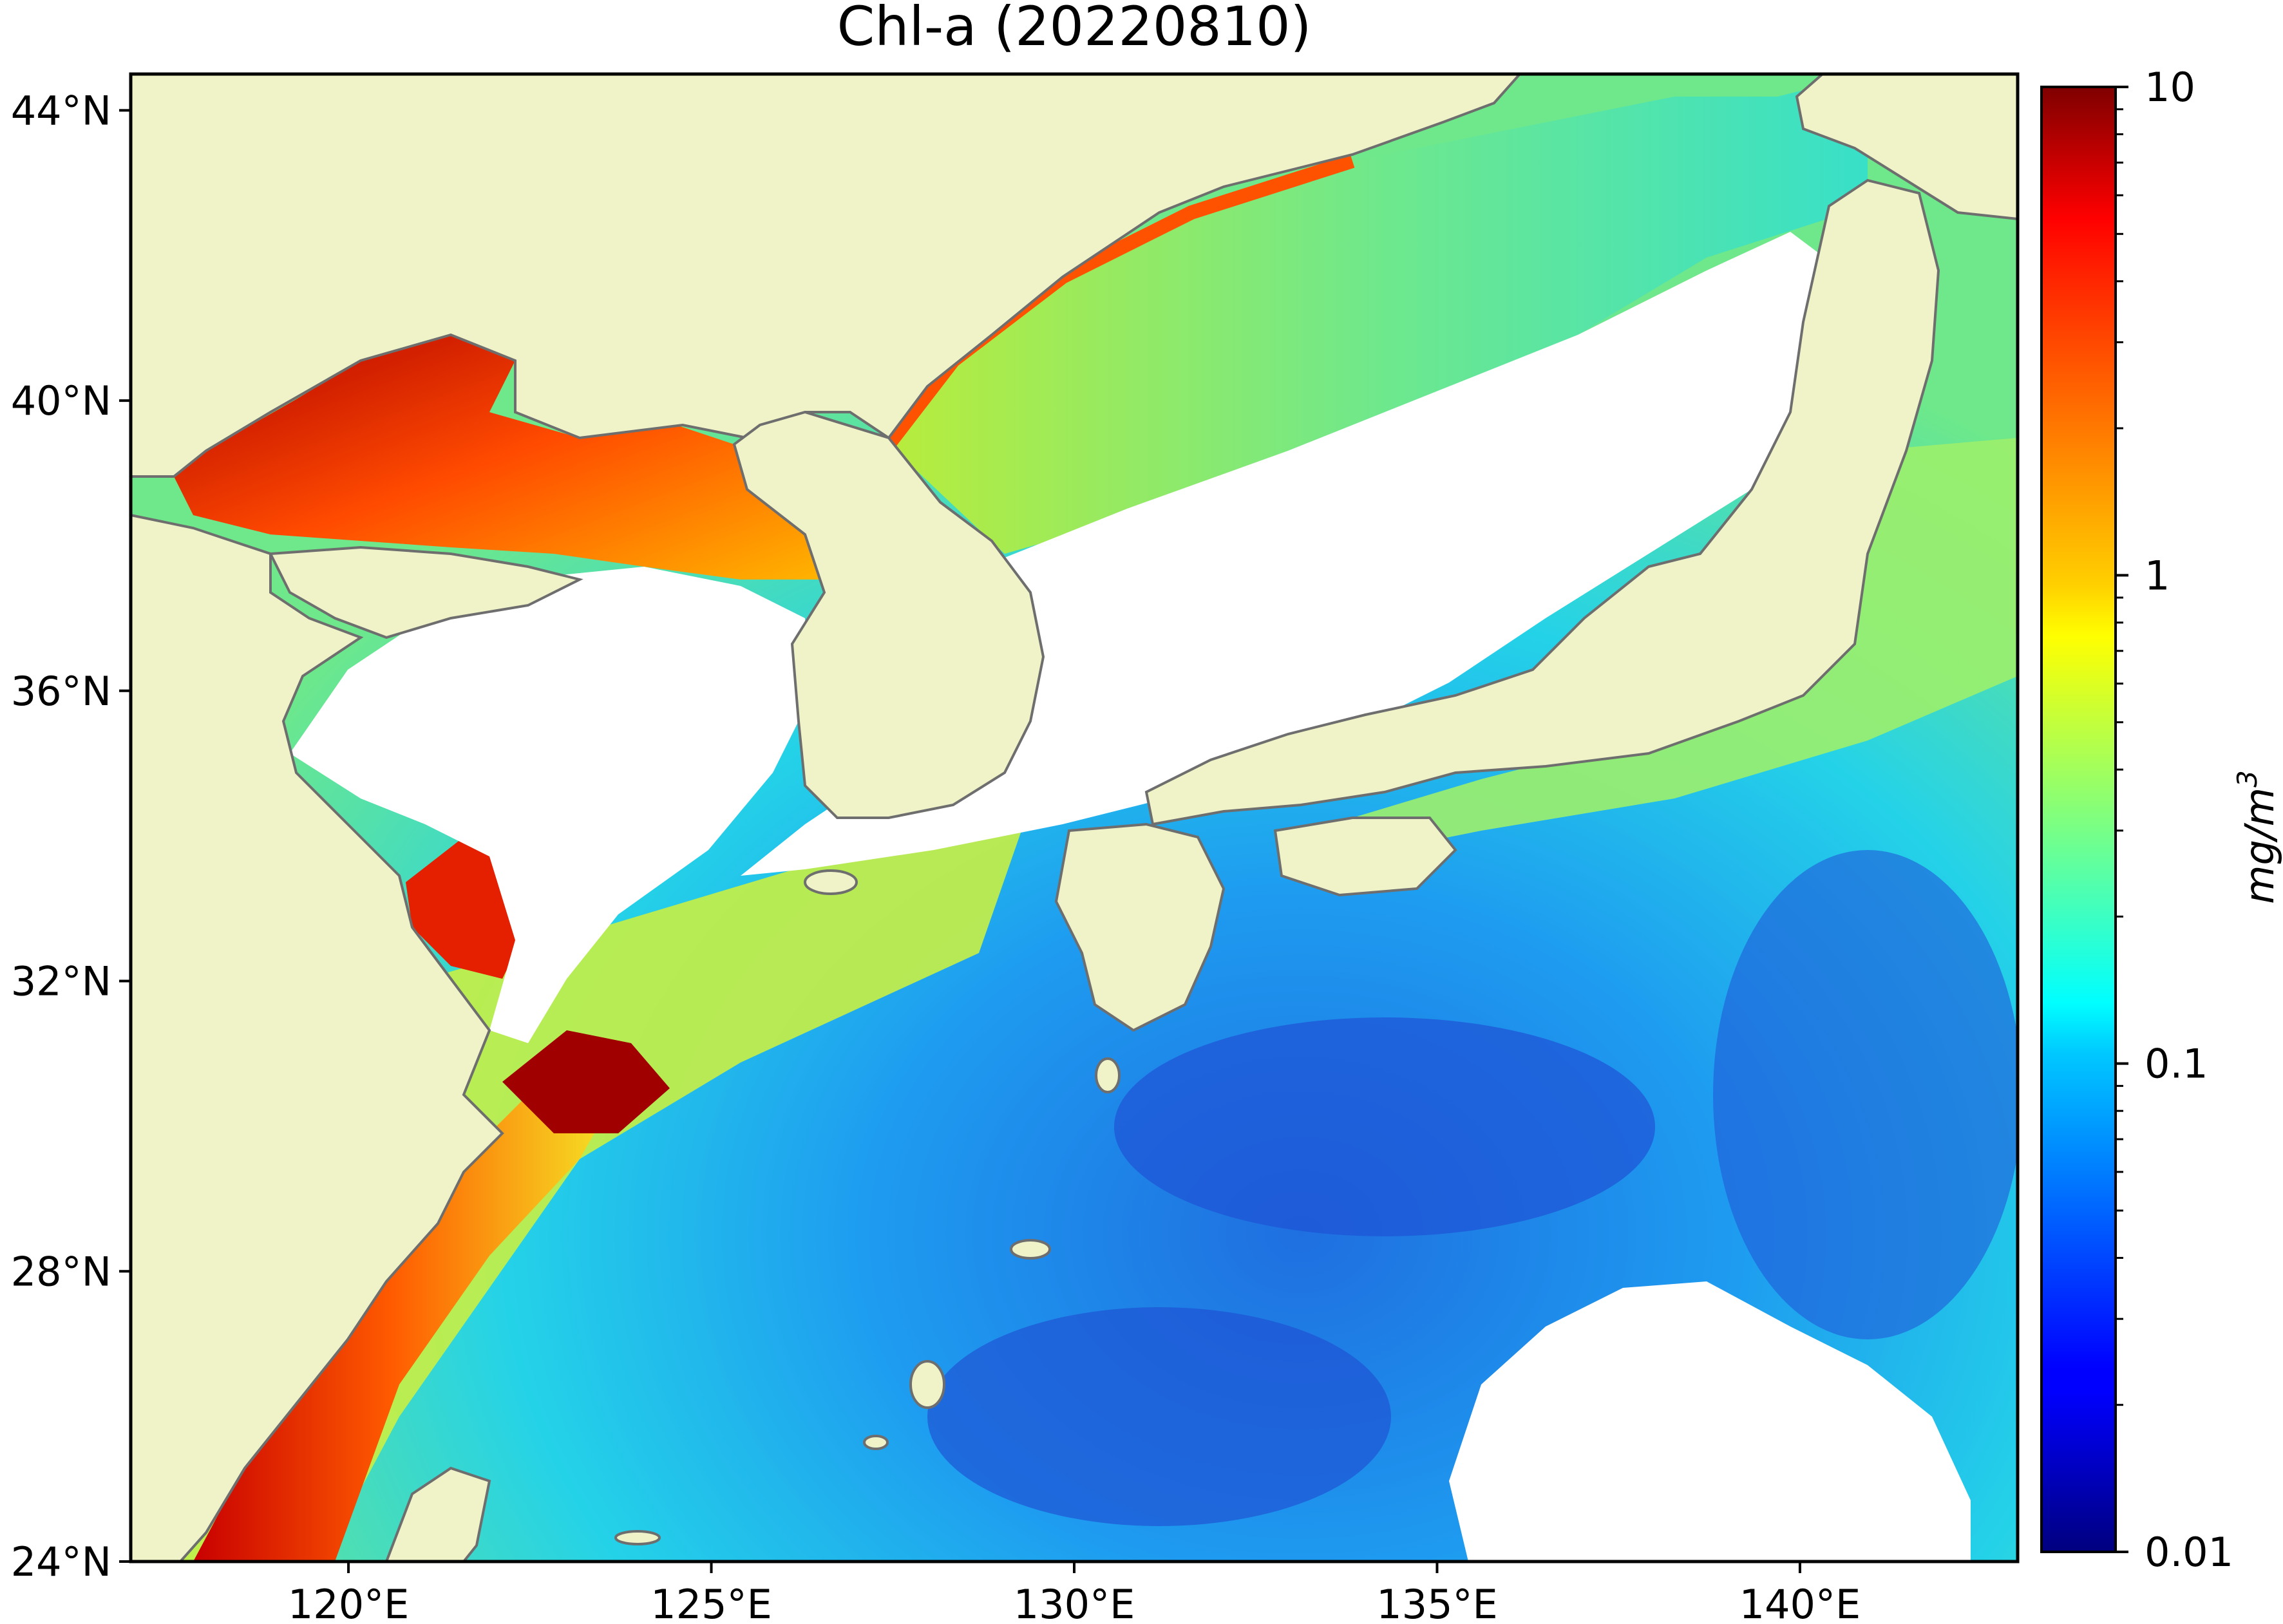  What do you see at coordinates (831, 882) in the screenshot?
I see `land-jeju` at bounding box center [831, 882].